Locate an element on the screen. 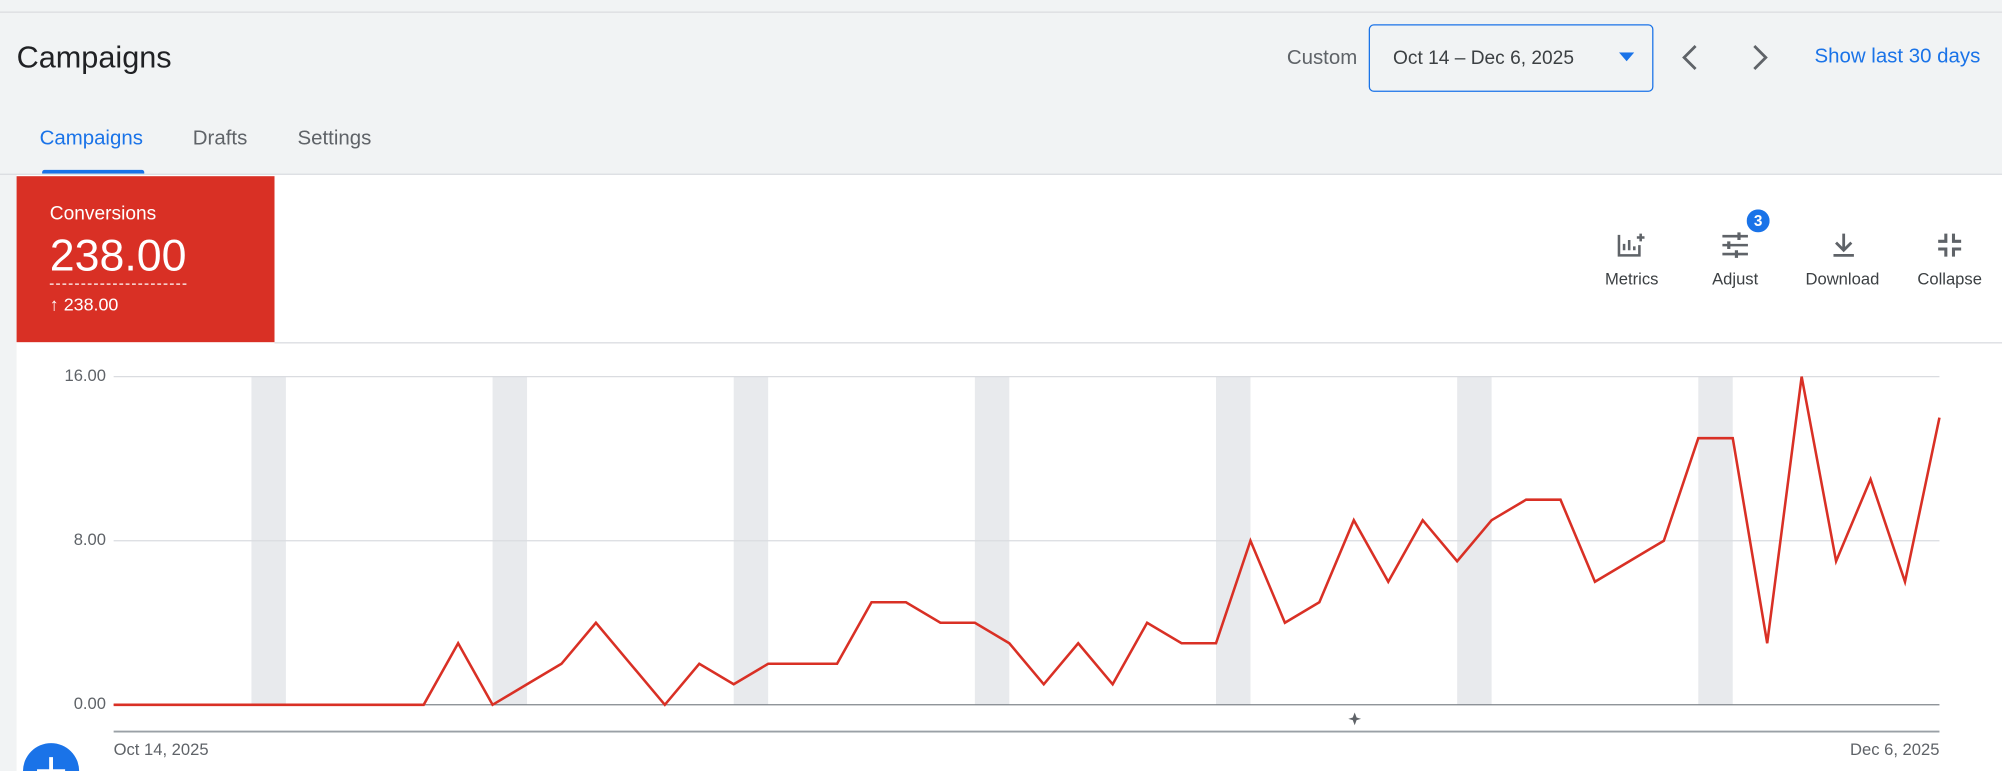 This screenshot has width=2002, height=771. y-tick-label: 8.00 is located at coordinates (90, 539).